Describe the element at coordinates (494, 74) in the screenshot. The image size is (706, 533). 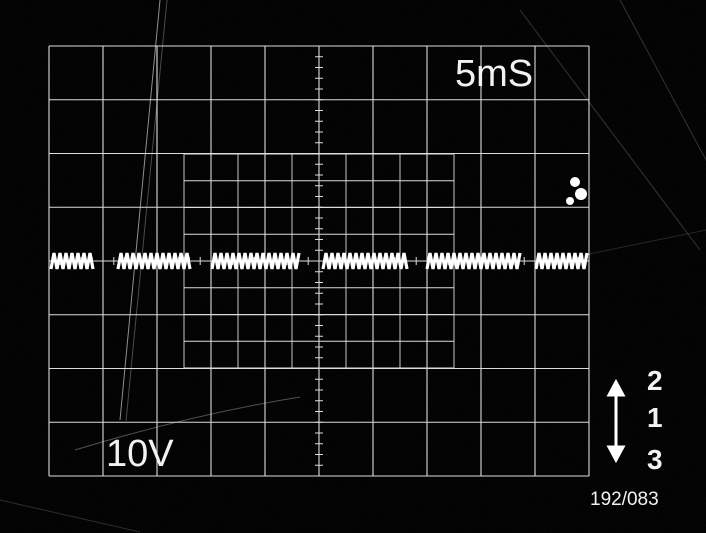
I see `timebase-label: 5mS` at that location.